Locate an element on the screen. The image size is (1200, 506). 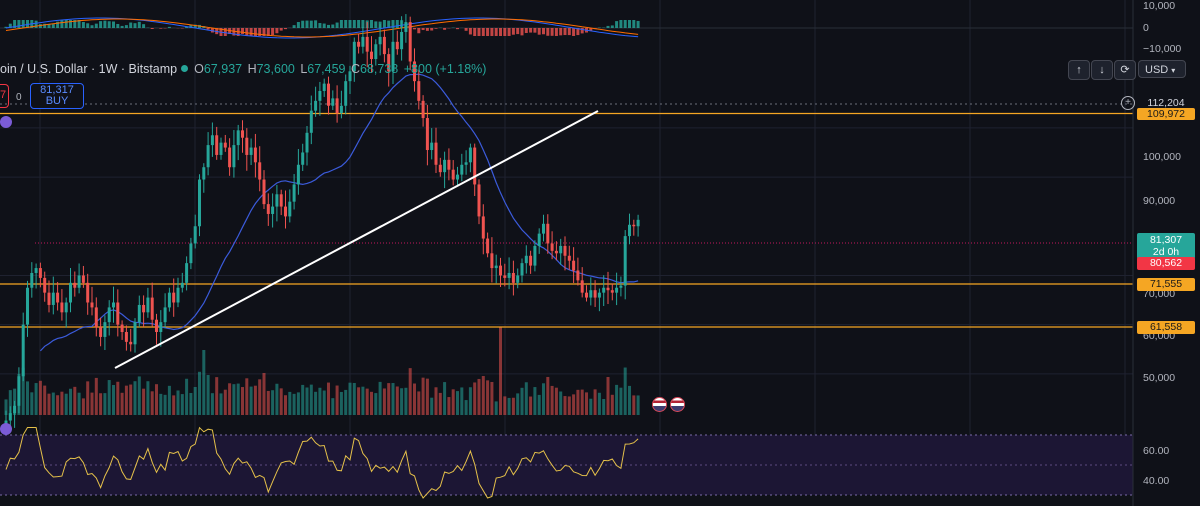
scroll-down-button: ↓ is located at coordinates (1102, 70).